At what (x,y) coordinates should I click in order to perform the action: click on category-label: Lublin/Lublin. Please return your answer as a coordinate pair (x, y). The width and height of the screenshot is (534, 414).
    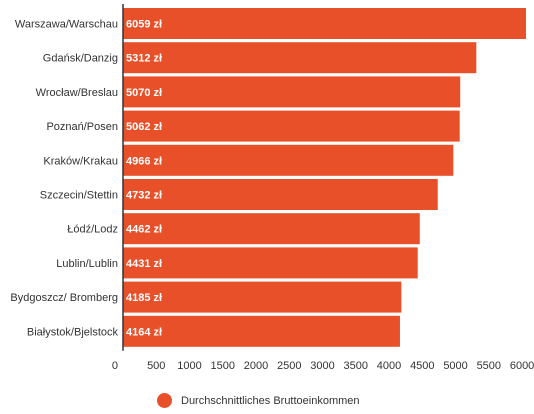
    Looking at the image, I should click on (87, 264).